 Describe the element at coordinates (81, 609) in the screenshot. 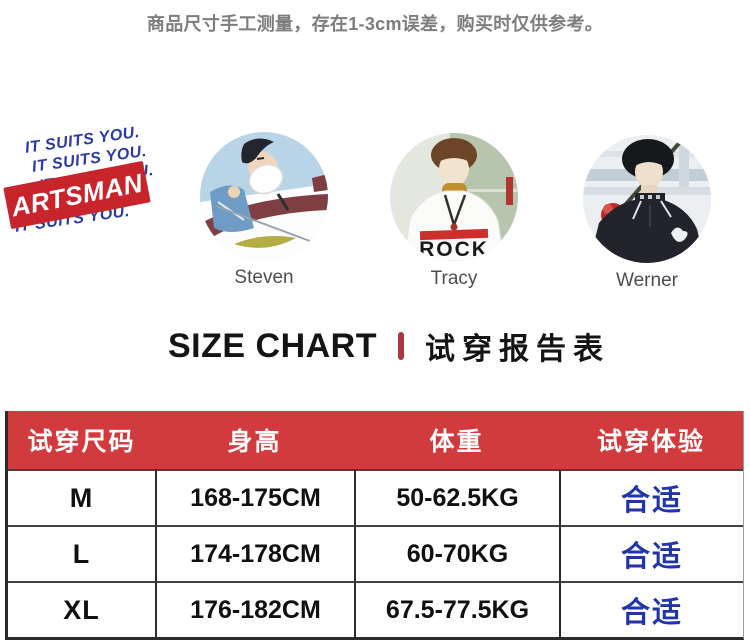

I see `size-cell: XL` at that location.